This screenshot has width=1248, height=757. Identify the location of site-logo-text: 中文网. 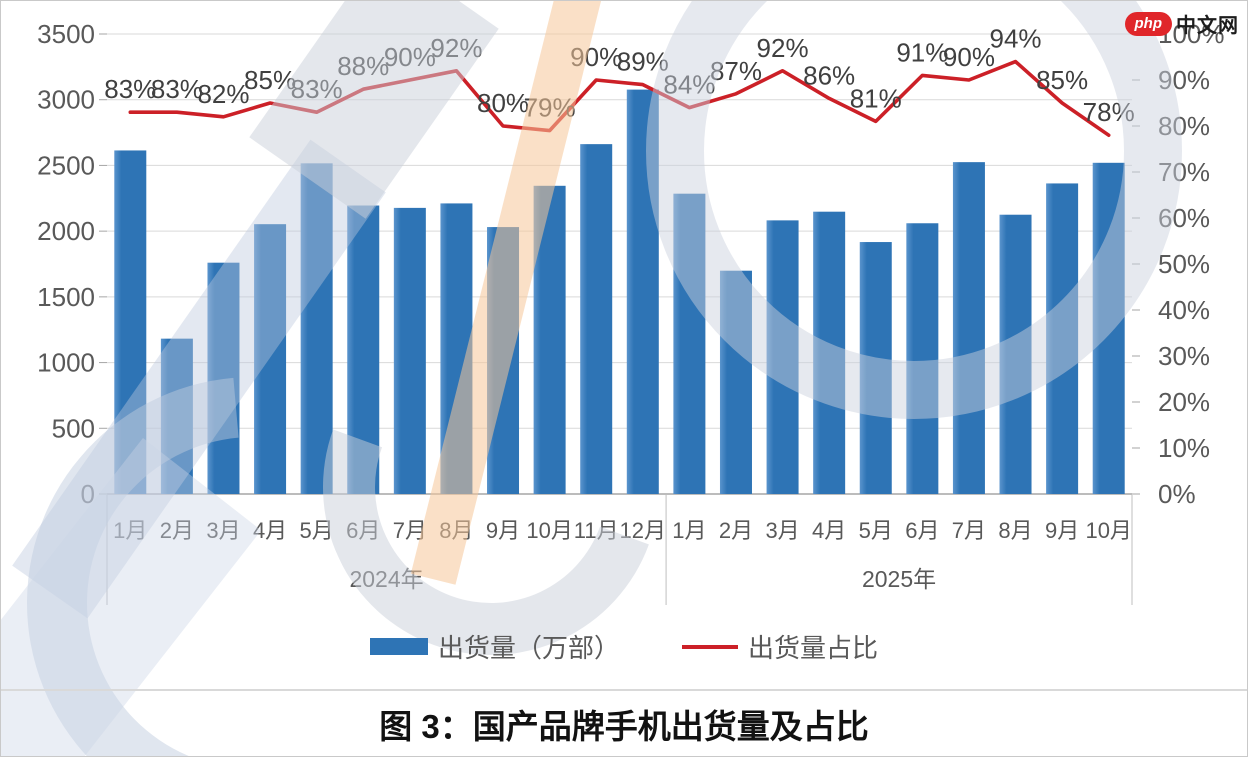
(1207, 26).